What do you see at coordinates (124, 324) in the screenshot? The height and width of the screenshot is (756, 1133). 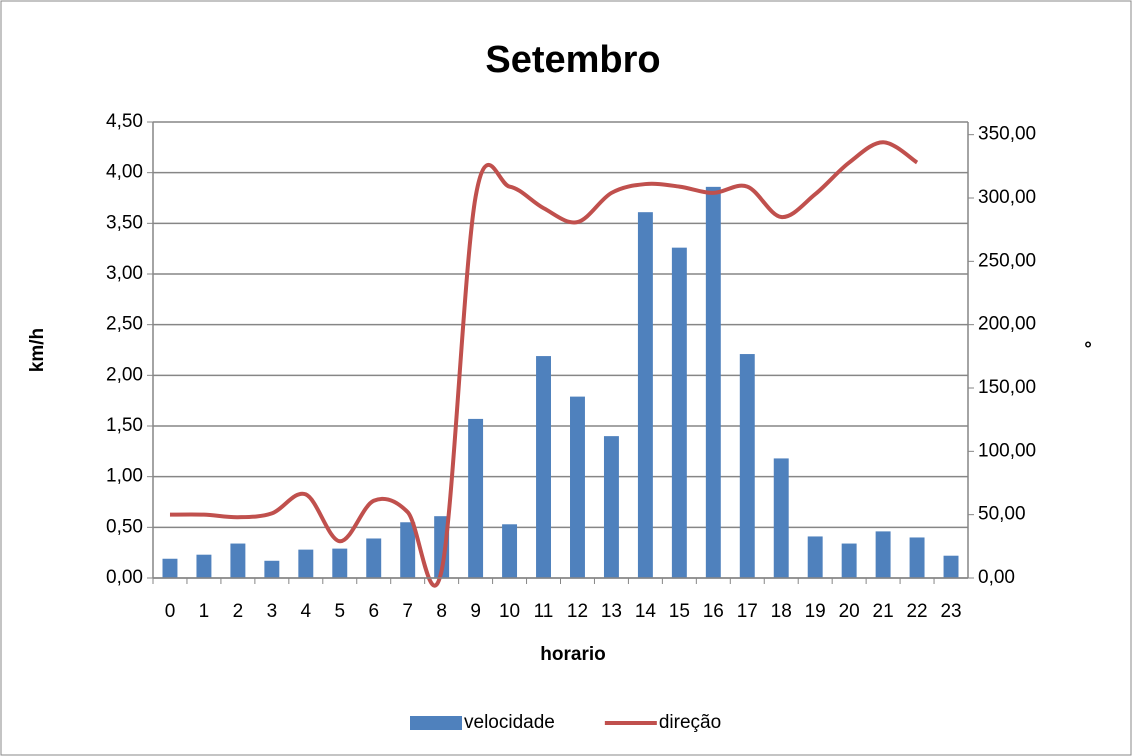 I see `y-tick-label: 2,50` at bounding box center [124, 324].